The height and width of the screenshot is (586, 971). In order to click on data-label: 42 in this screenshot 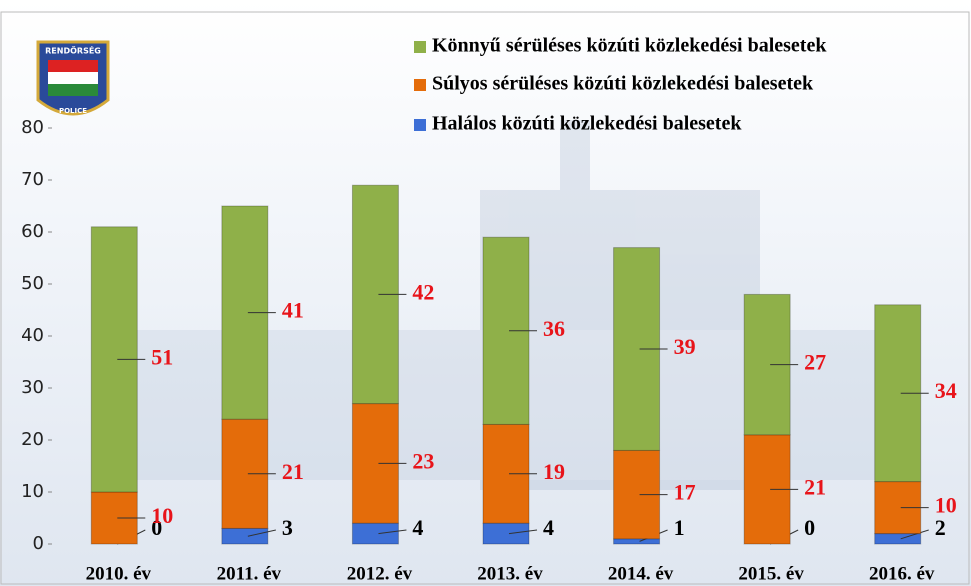, I will do `click(423, 291)`.